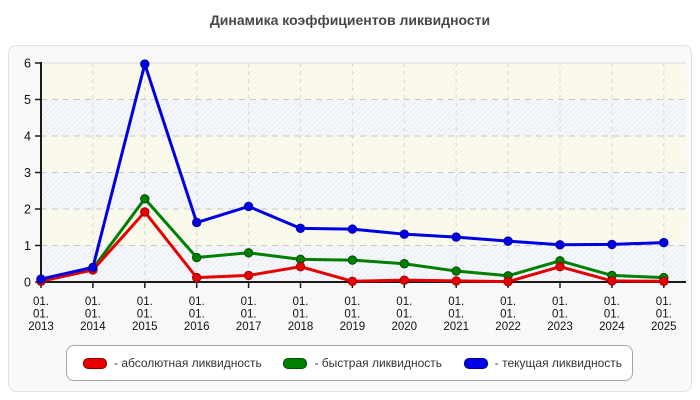 This screenshot has height=400, width=700. I want to click on svg-text: 2, so click(27, 210).